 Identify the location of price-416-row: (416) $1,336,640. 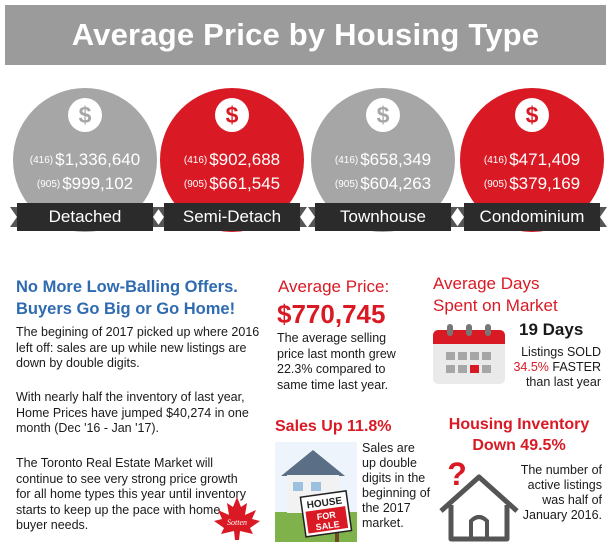
(85, 160).